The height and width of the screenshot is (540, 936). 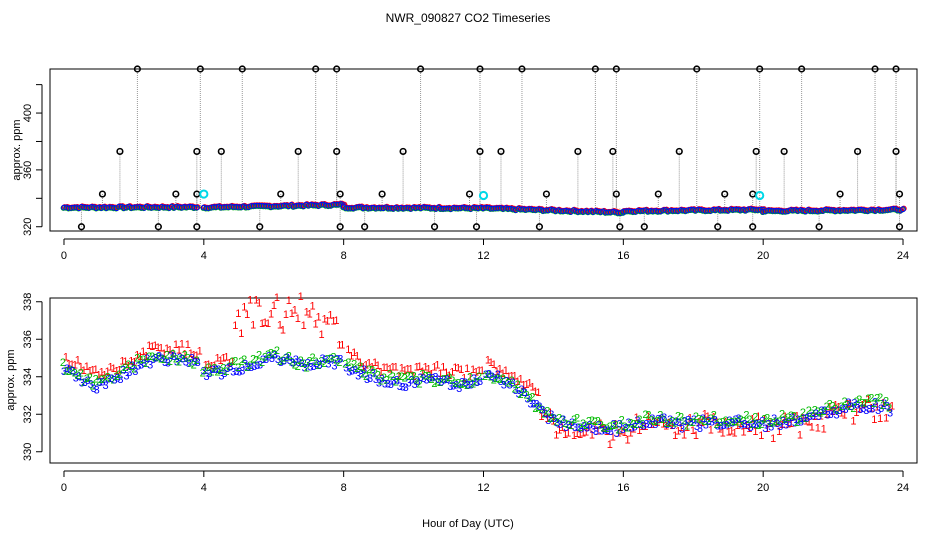 What do you see at coordinates (196, 207) in the screenshot?
I see `baseline-point-series3` at bounding box center [196, 207].